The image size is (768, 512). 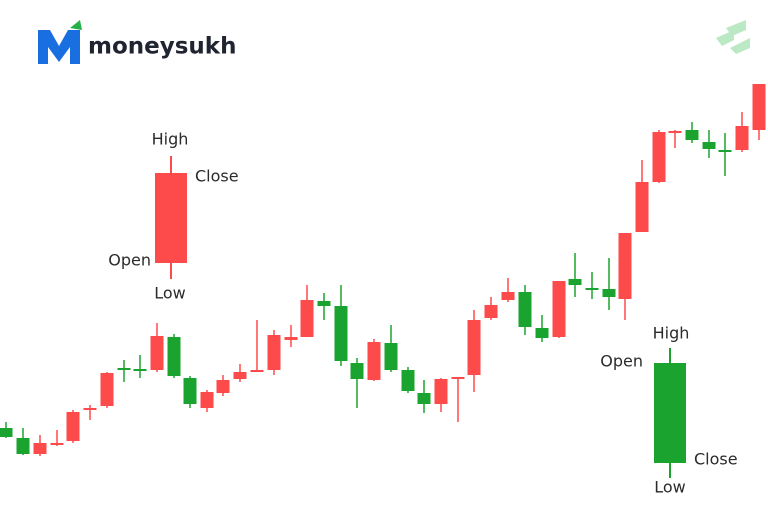 I want to click on bearish-example: High Close Open Low, so click(x=173, y=216).